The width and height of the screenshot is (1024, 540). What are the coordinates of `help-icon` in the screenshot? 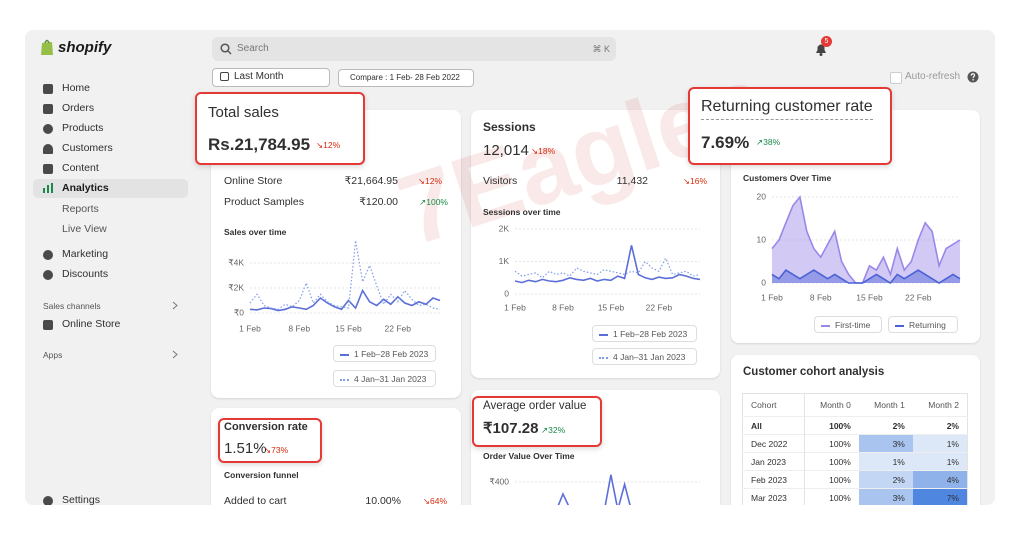 It's located at (973, 77).